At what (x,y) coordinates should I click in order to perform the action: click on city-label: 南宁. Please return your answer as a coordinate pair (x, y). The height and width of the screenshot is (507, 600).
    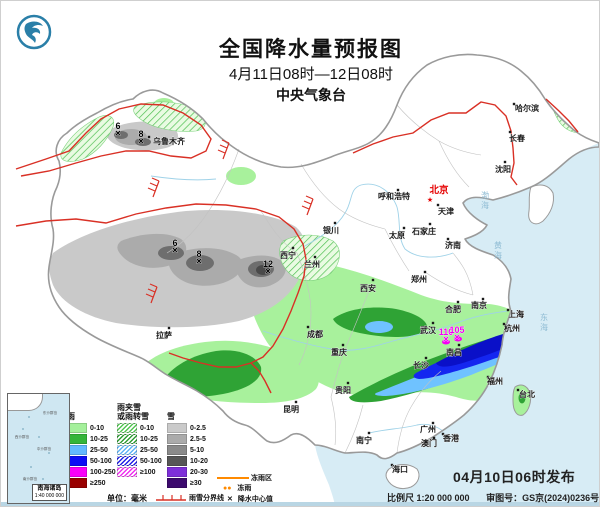
    Looking at the image, I should click on (364, 440).